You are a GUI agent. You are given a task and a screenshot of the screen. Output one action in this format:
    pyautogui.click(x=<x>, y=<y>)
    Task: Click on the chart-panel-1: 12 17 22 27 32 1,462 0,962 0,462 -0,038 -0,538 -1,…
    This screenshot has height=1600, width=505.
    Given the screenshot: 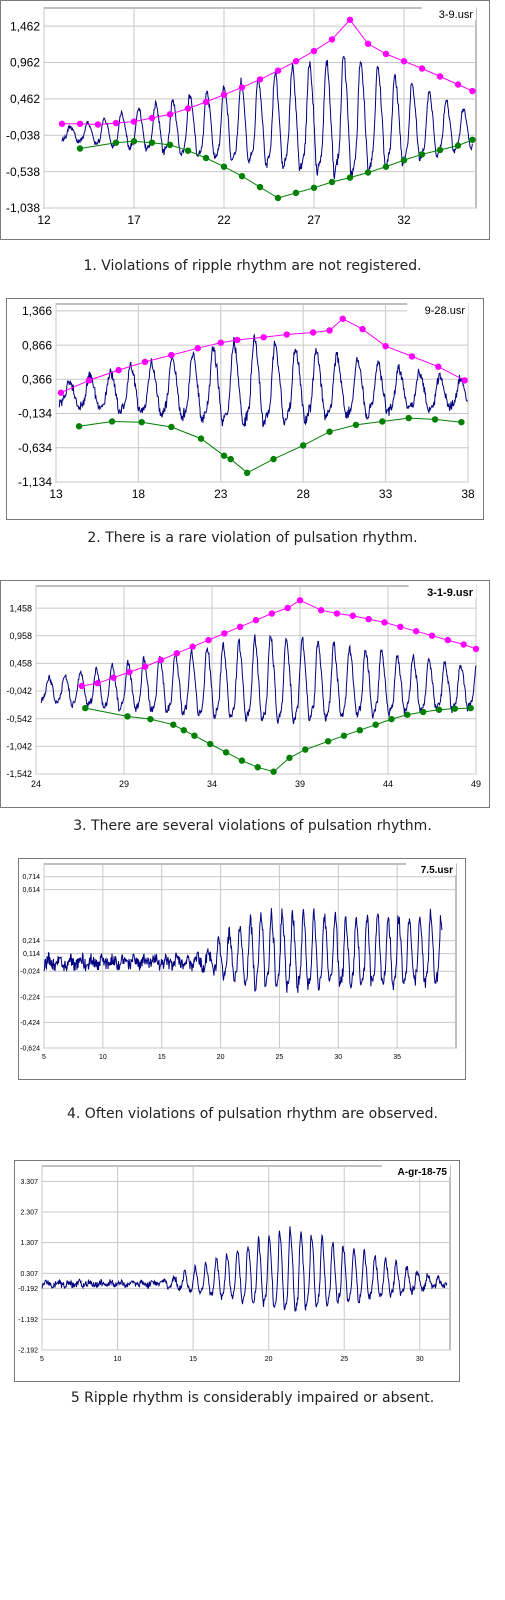 What is the action you would take?
    pyautogui.click(x=245, y=120)
    